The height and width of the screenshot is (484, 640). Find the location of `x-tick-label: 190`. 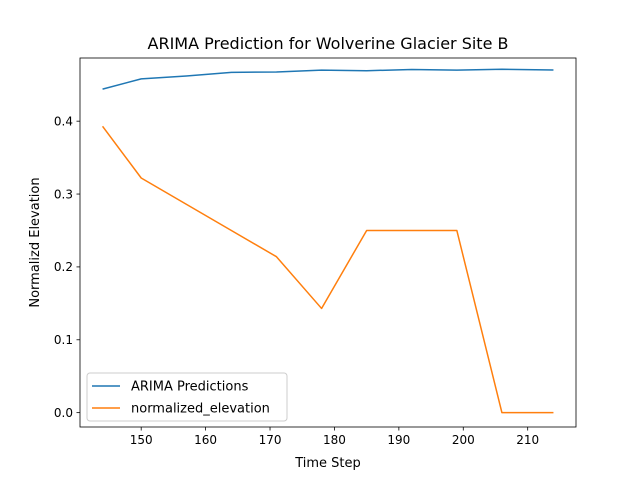

x-tick-label: 190 is located at coordinates (398, 440).